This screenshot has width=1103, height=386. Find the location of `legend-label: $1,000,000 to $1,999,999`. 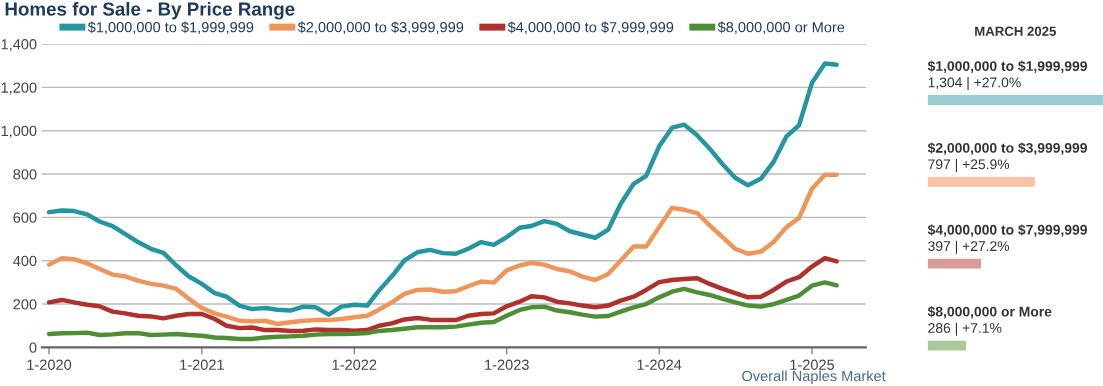

legend-label: $1,000,000 to $1,999,999 is located at coordinates (170, 28).